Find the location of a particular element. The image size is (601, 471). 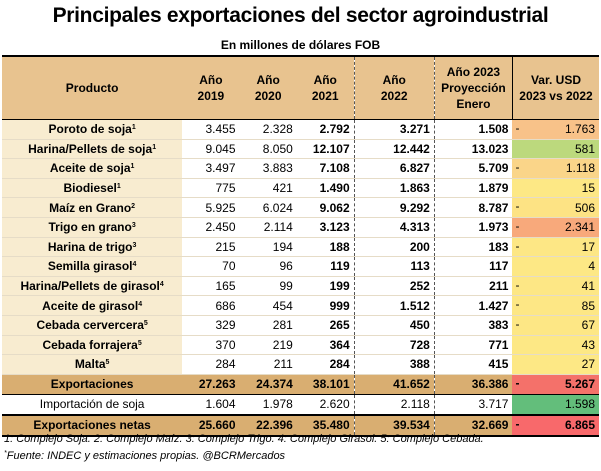

value-2021: 2.620 is located at coordinates (325, 405).